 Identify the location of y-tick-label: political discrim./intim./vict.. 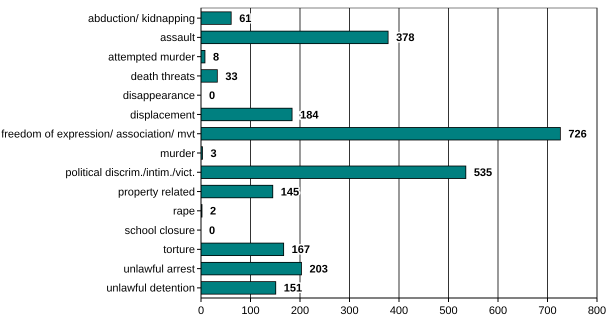
(130, 173).